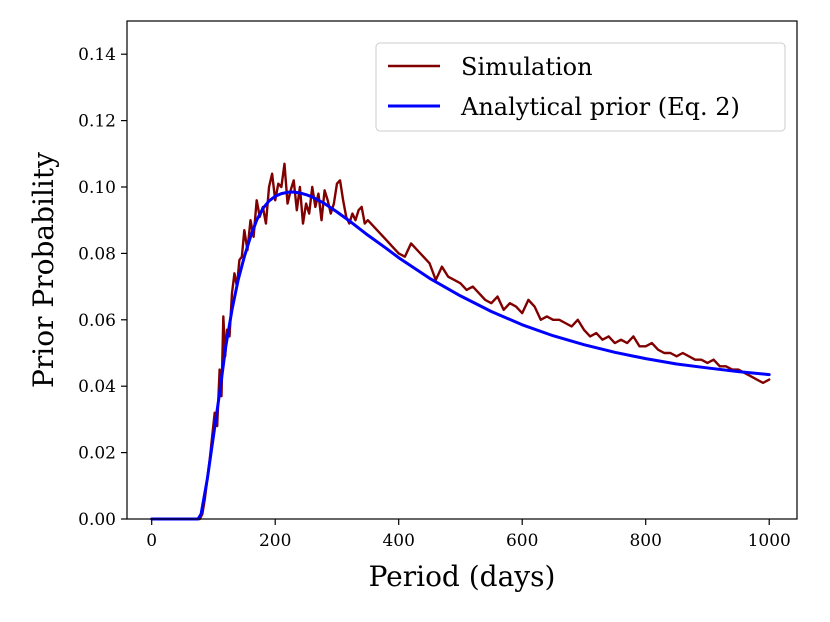  I want to click on y-tick-label: 0.04, so click(97, 387).